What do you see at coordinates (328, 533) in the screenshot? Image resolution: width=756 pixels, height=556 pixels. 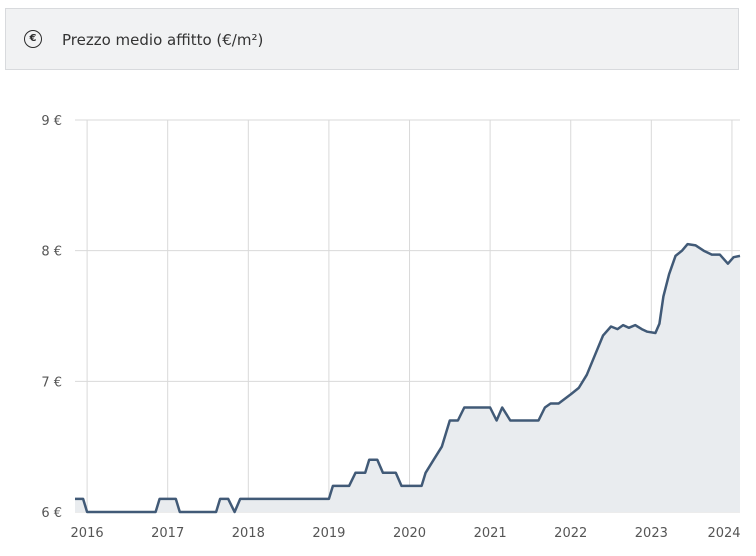 I see `x-tick-label: 2019` at bounding box center [328, 533].